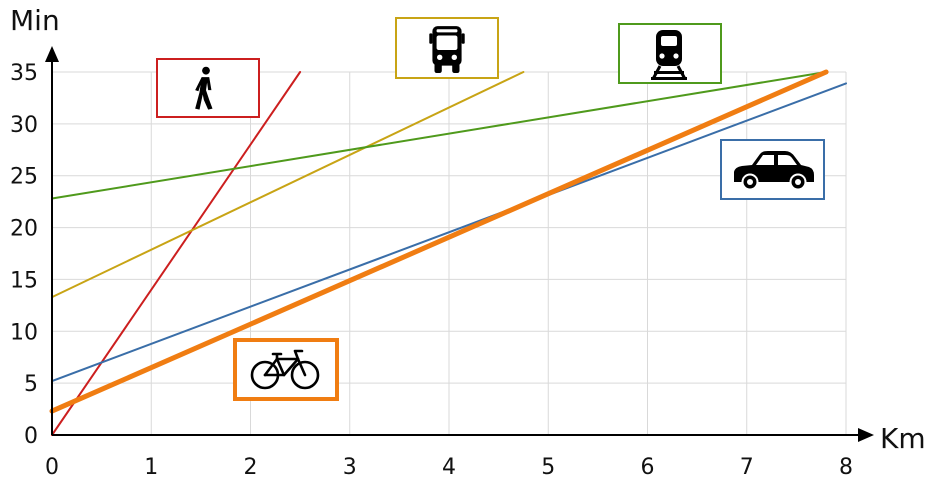 The image size is (937, 480). Describe the element at coordinates (24, 73) in the screenshot. I see `y-tick-label: 35` at that location.